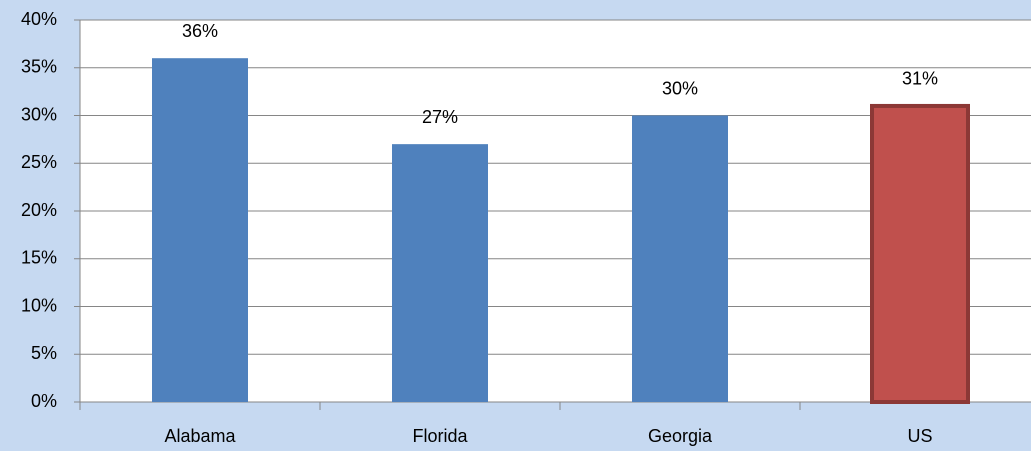  What do you see at coordinates (39, 305) in the screenshot?
I see `y-tick-label: 10%` at bounding box center [39, 305].